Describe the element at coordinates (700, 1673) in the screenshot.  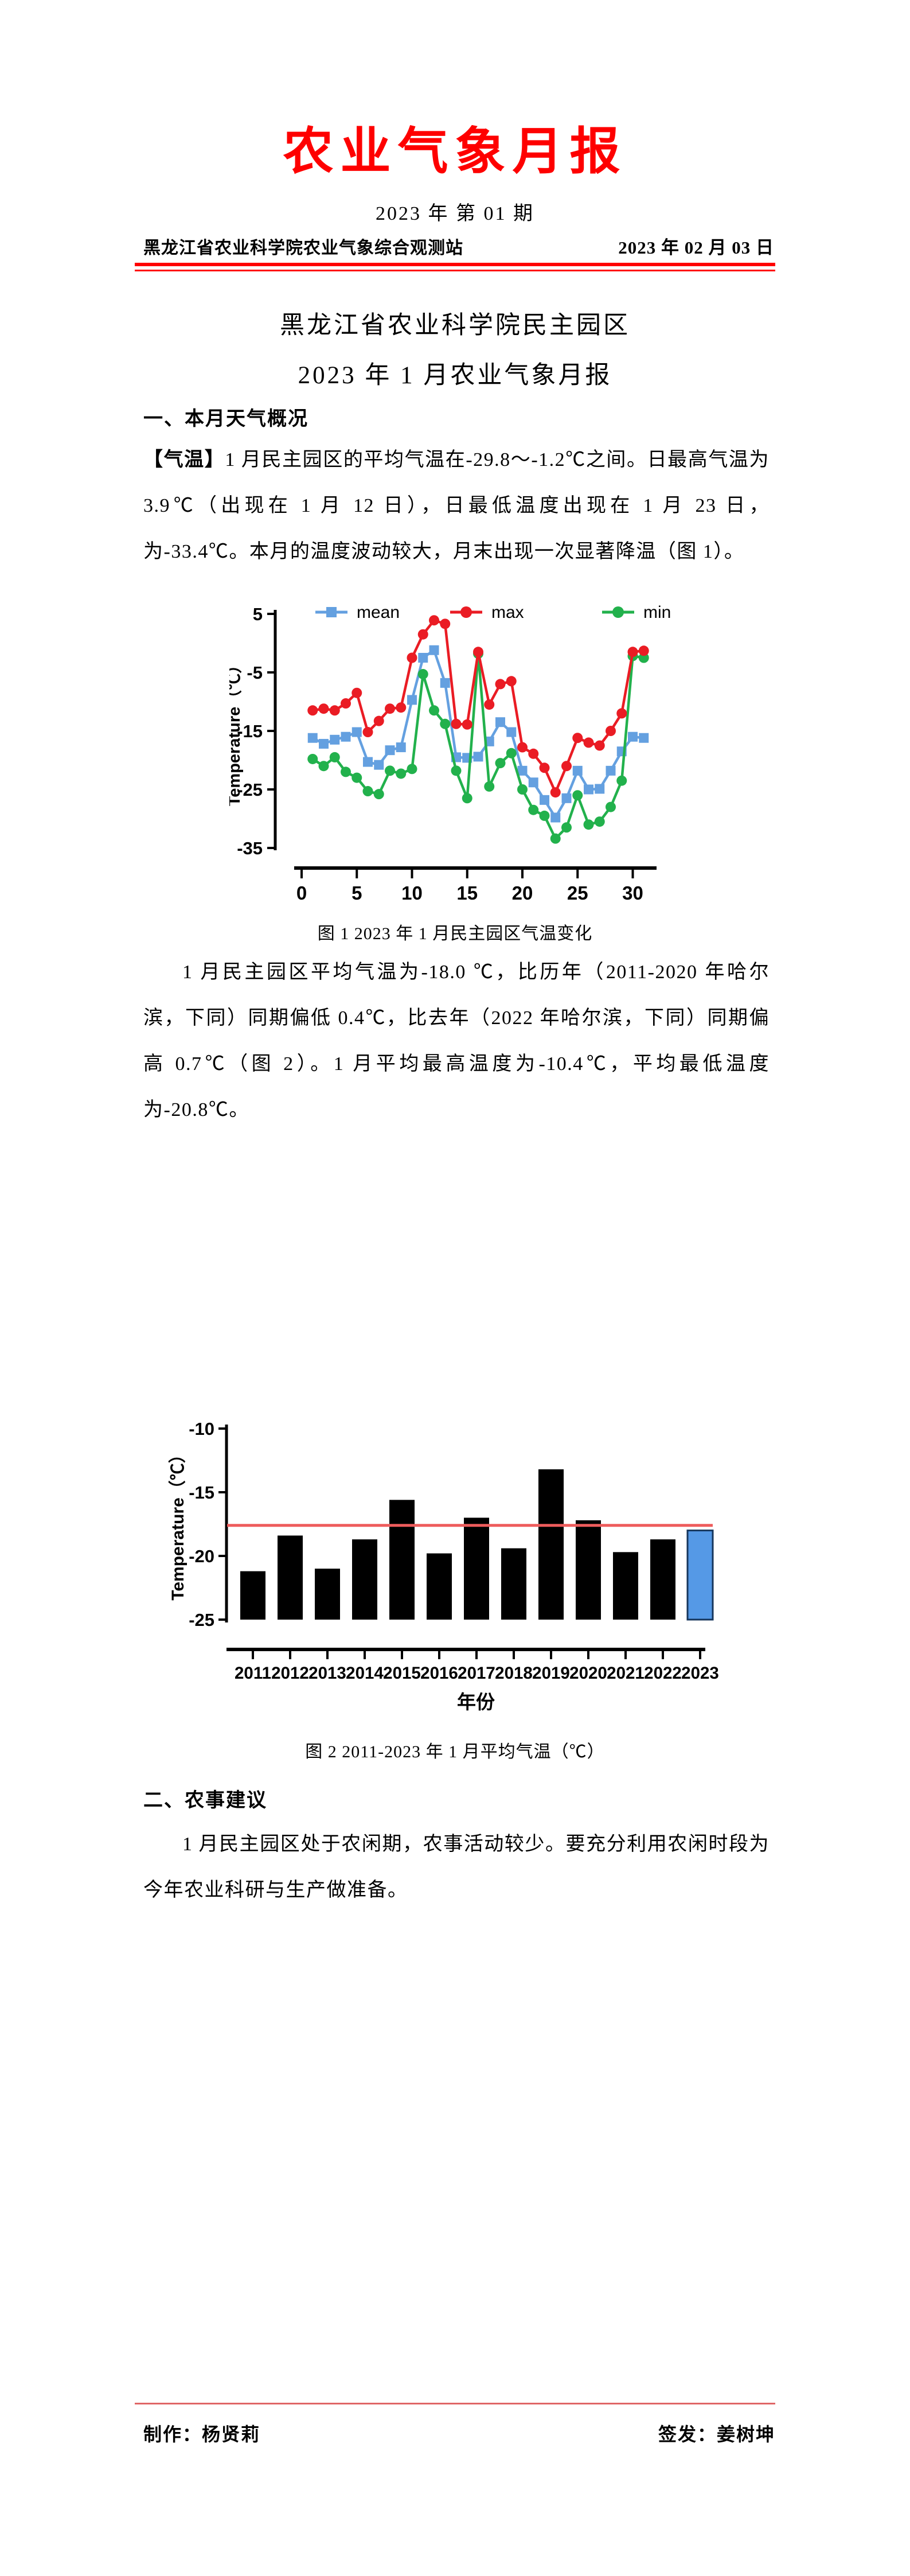
I see `svg-text: 2023` at that location.